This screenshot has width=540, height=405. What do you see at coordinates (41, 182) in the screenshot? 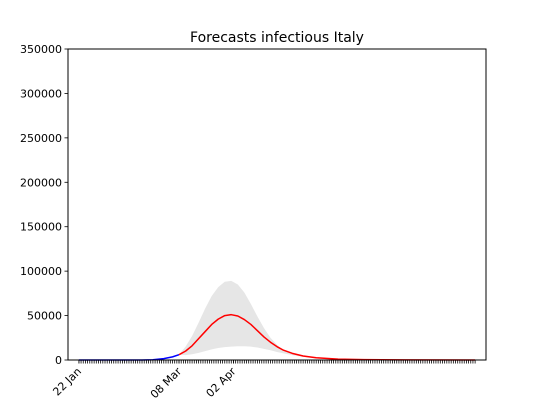
I see `y-tick-label: 200000` at bounding box center [41, 182].